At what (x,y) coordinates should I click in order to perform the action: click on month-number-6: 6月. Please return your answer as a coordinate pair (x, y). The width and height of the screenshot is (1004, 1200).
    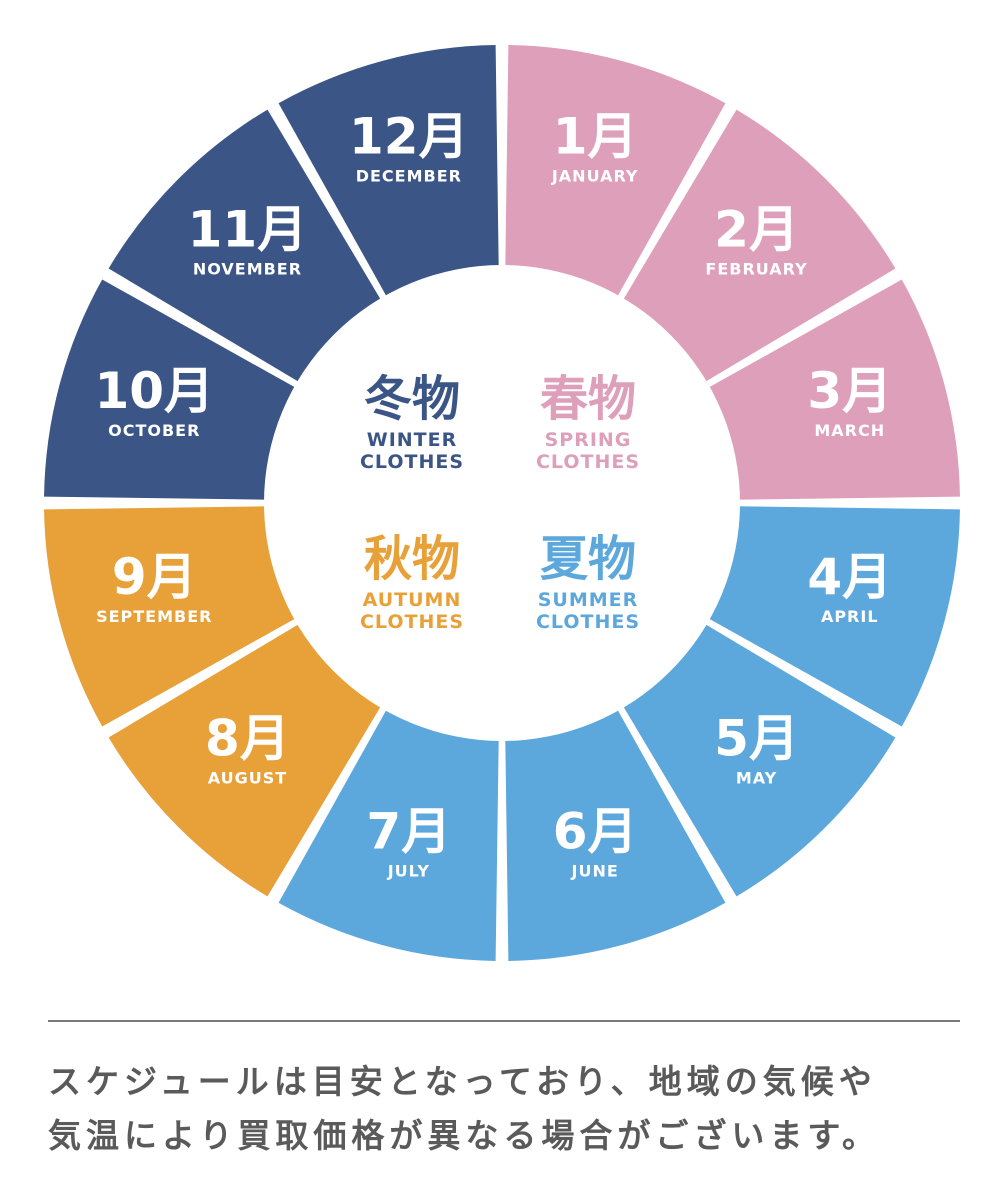
    Looking at the image, I should click on (595, 832).